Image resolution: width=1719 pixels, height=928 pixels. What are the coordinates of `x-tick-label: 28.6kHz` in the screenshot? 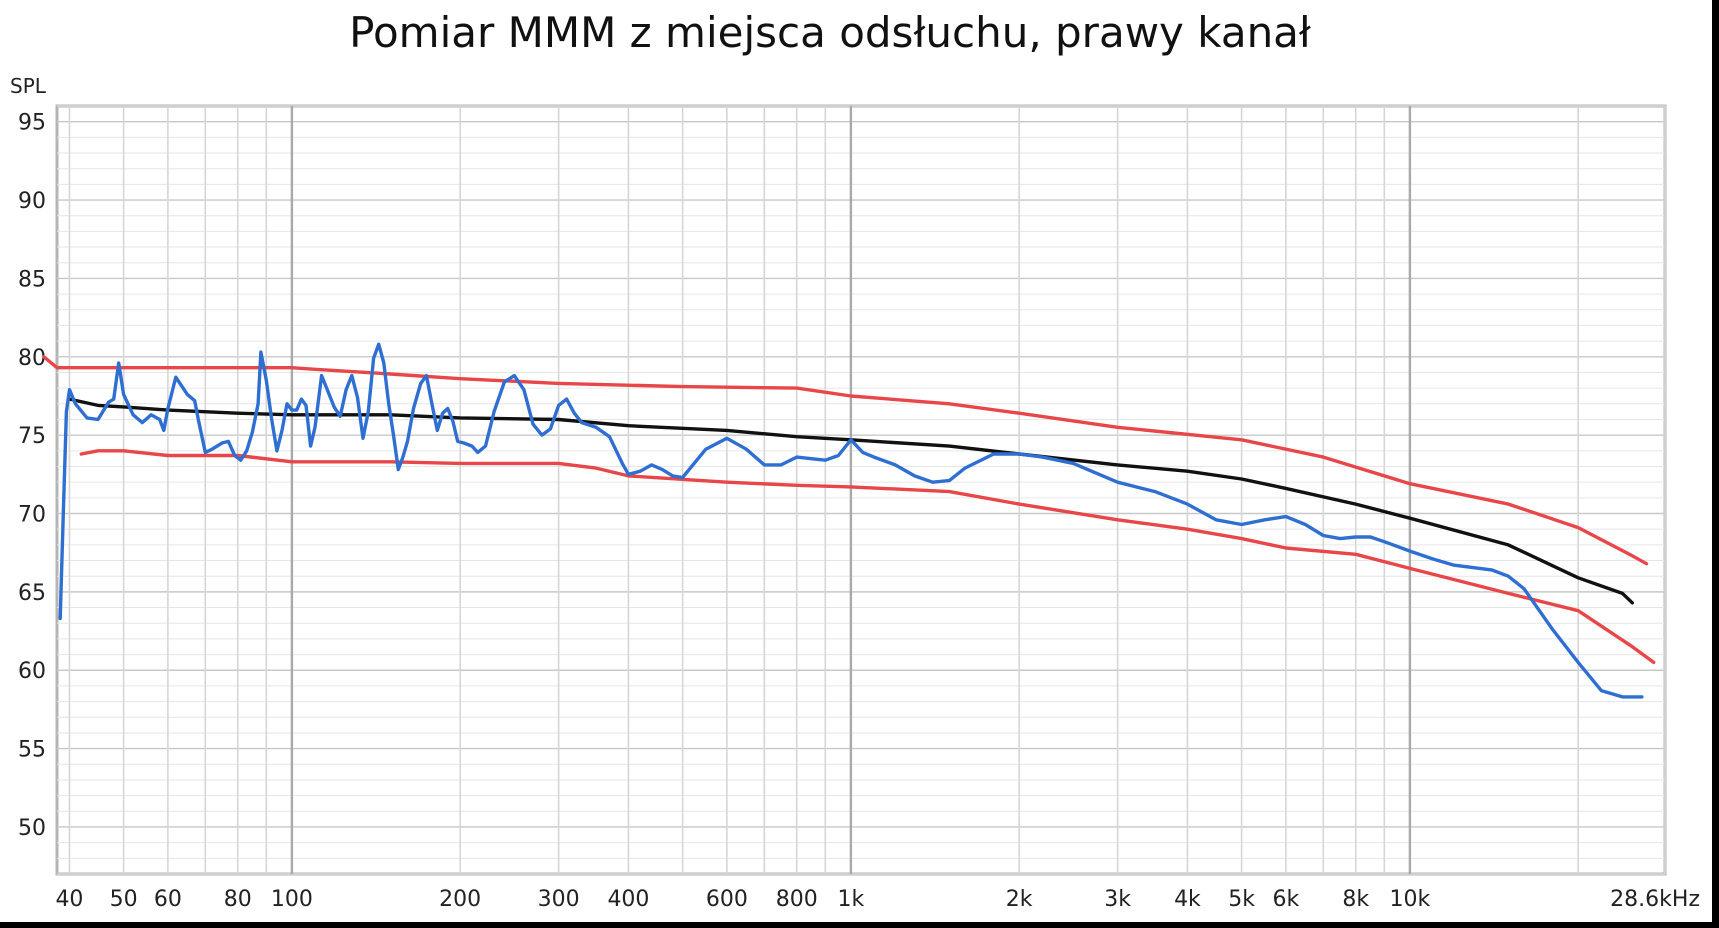 It's located at (1655, 899).